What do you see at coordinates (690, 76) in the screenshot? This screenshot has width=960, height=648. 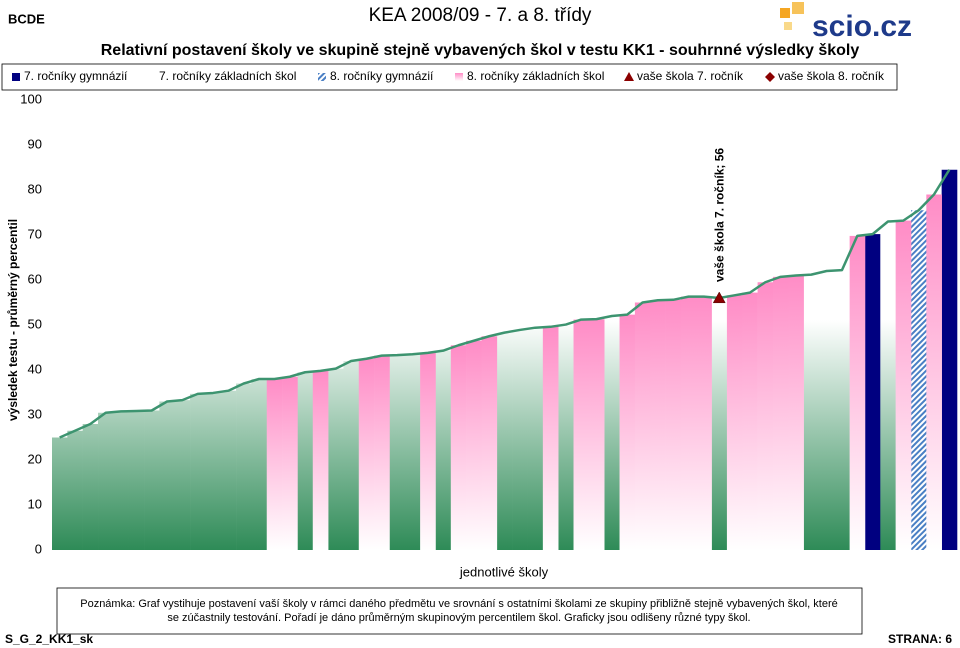 I see `legend-label: vaše škola 7. ročník` at bounding box center [690, 76].